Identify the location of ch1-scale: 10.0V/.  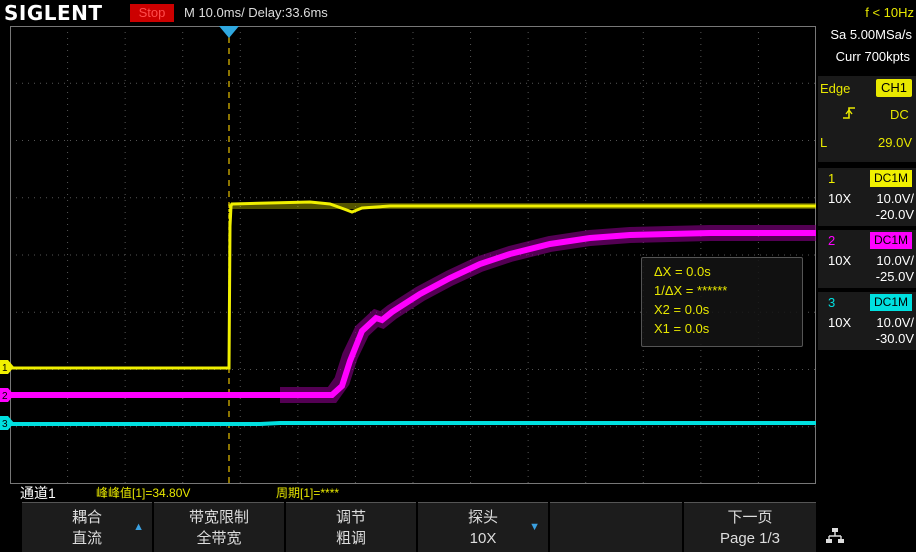
(895, 198).